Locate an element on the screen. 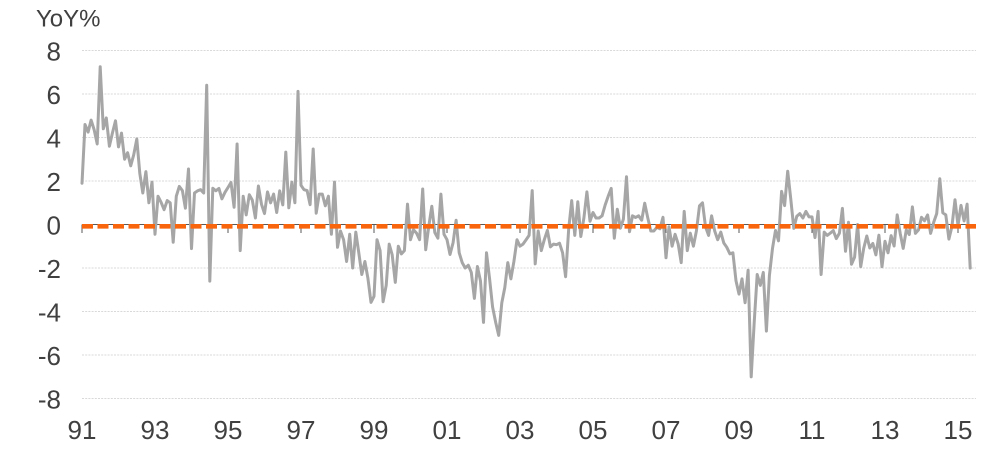 The image size is (1004, 459). svg-text: 03 is located at coordinates (520, 430).